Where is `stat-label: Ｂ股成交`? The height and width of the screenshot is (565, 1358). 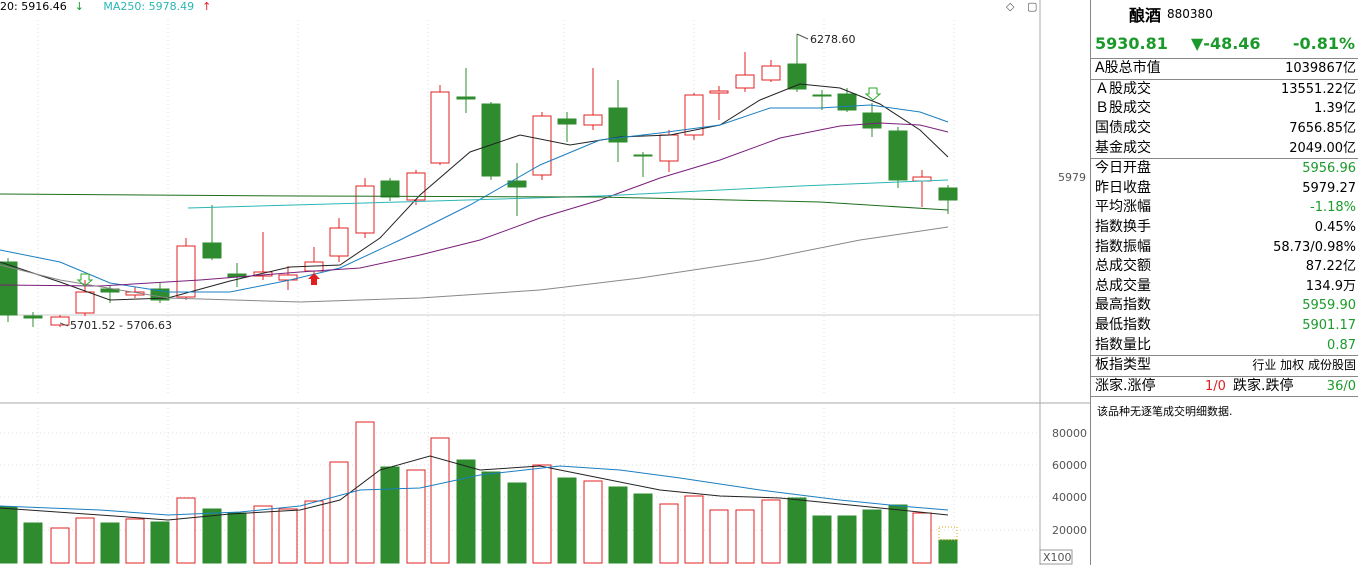 stat-label: Ｂ股成交 is located at coordinates (1123, 108).